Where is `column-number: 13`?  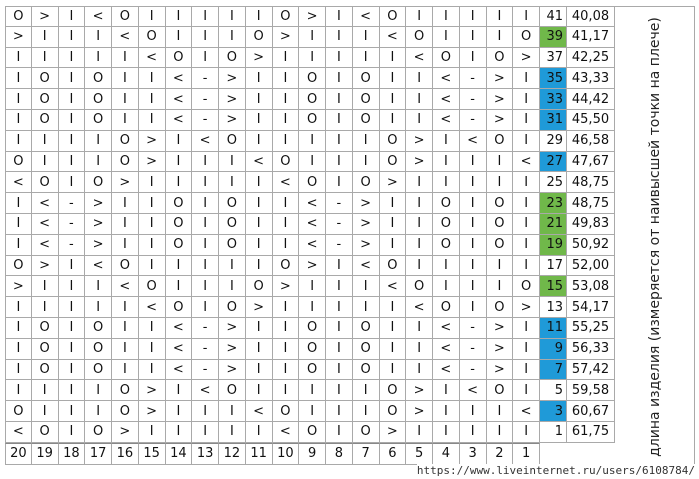
column-number: 13 is located at coordinates (205, 453).